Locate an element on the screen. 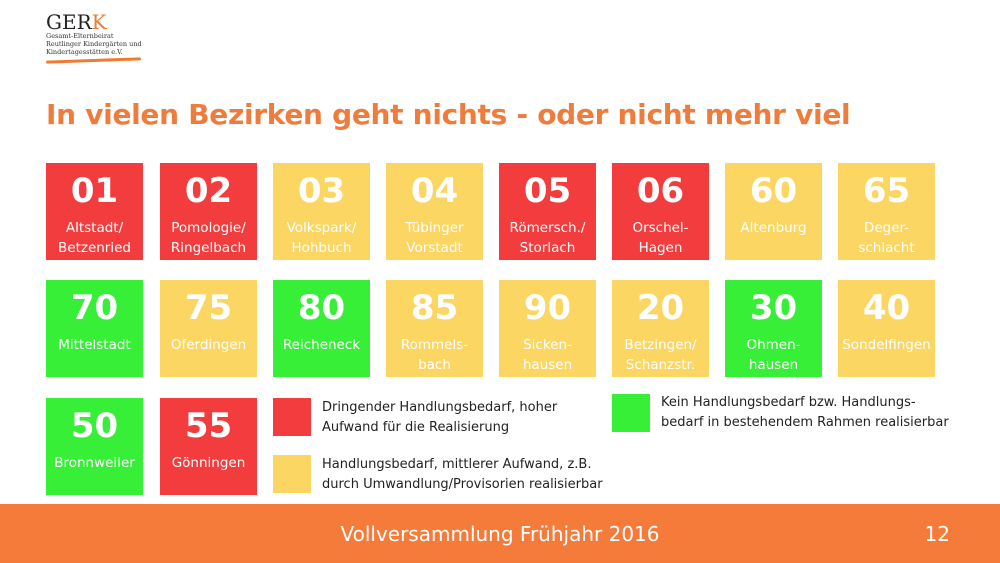 This screenshot has width=1000, height=563. district-name: Reicheneck is located at coordinates (321, 345).